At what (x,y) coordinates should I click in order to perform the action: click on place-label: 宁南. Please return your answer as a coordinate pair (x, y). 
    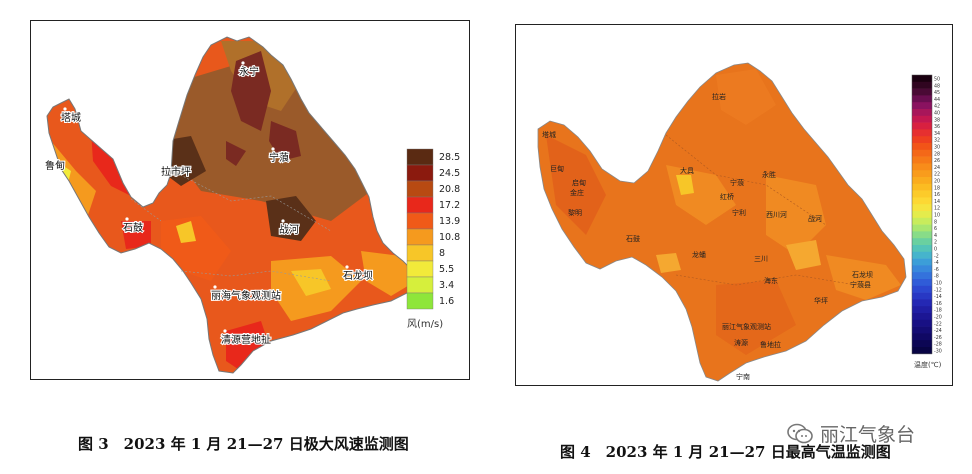
    Looking at the image, I should click on (743, 376).